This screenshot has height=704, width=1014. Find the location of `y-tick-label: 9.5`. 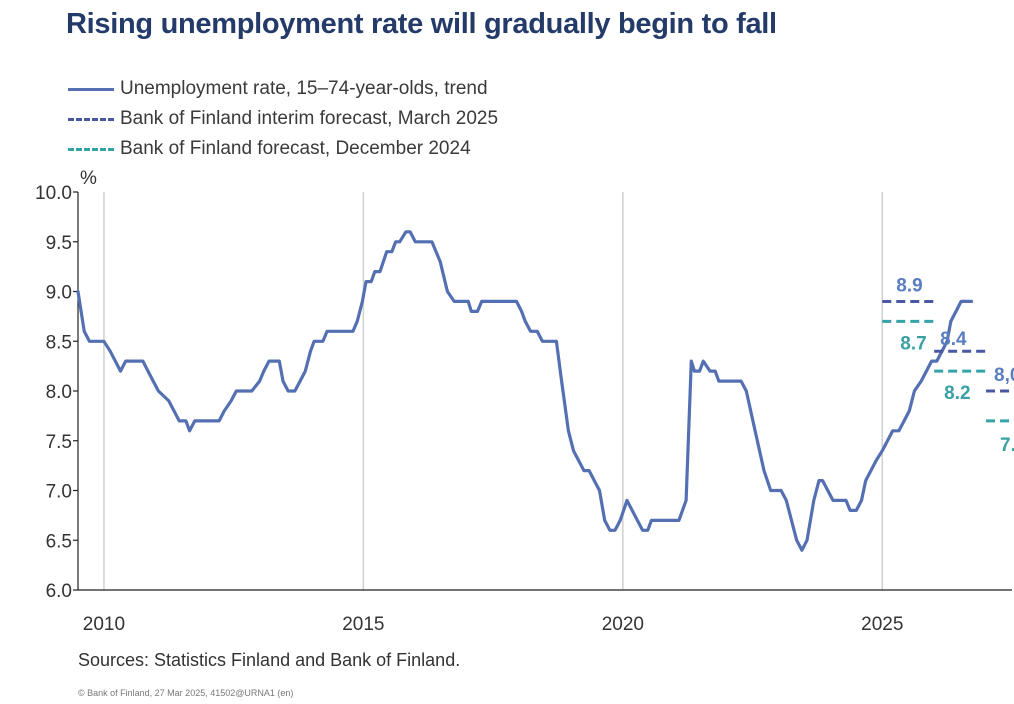

y-tick-label: 9.5 is located at coordinates (59, 243).